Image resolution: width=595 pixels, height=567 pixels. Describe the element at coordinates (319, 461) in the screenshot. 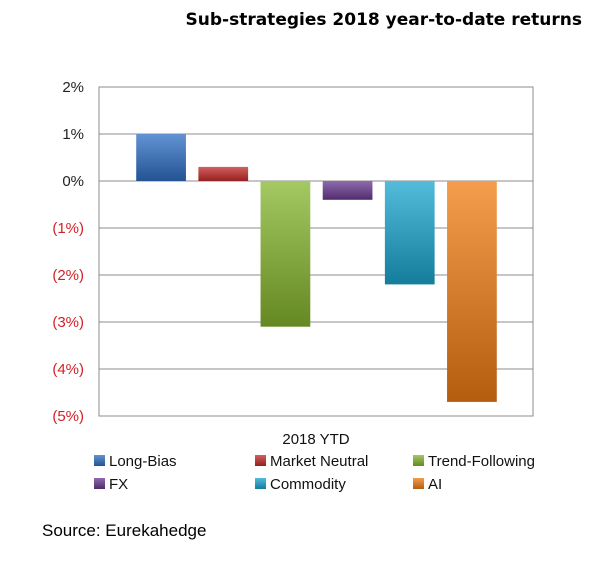

I see `legend-label: Market Neutral` at that location.